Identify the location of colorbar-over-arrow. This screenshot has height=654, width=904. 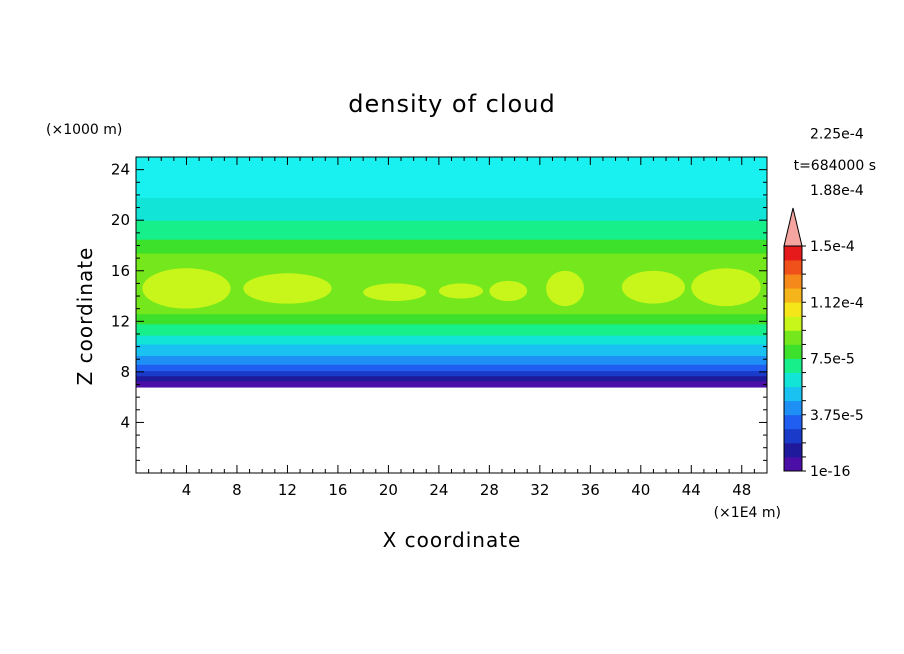
(793, 227).